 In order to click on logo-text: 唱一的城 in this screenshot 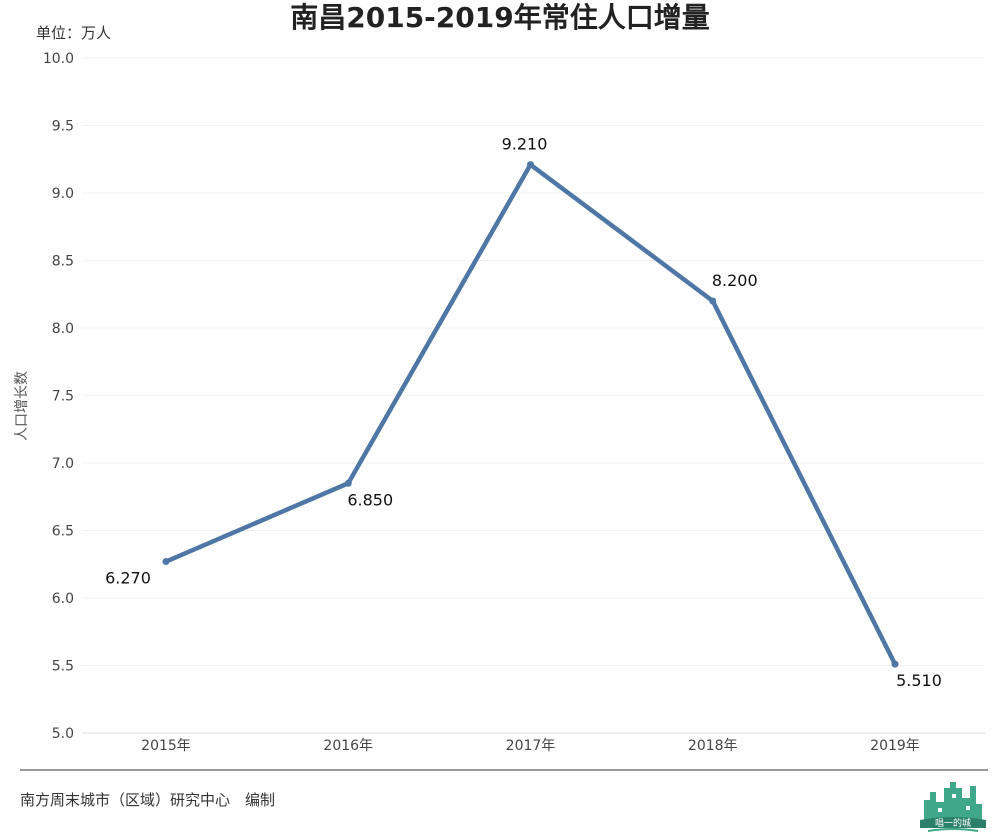, I will do `click(953, 823)`.